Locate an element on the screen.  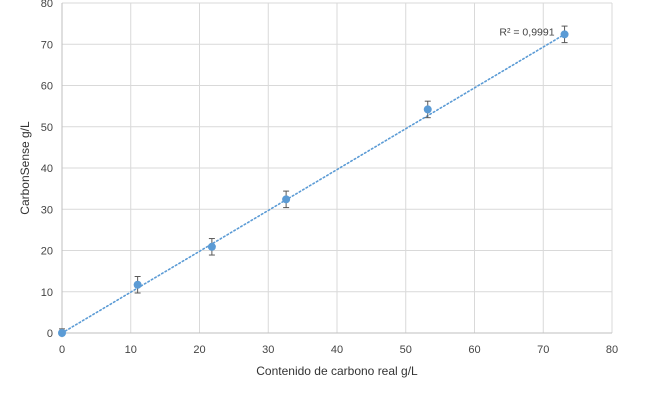
x-tick-label: 20 is located at coordinates (199, 350).